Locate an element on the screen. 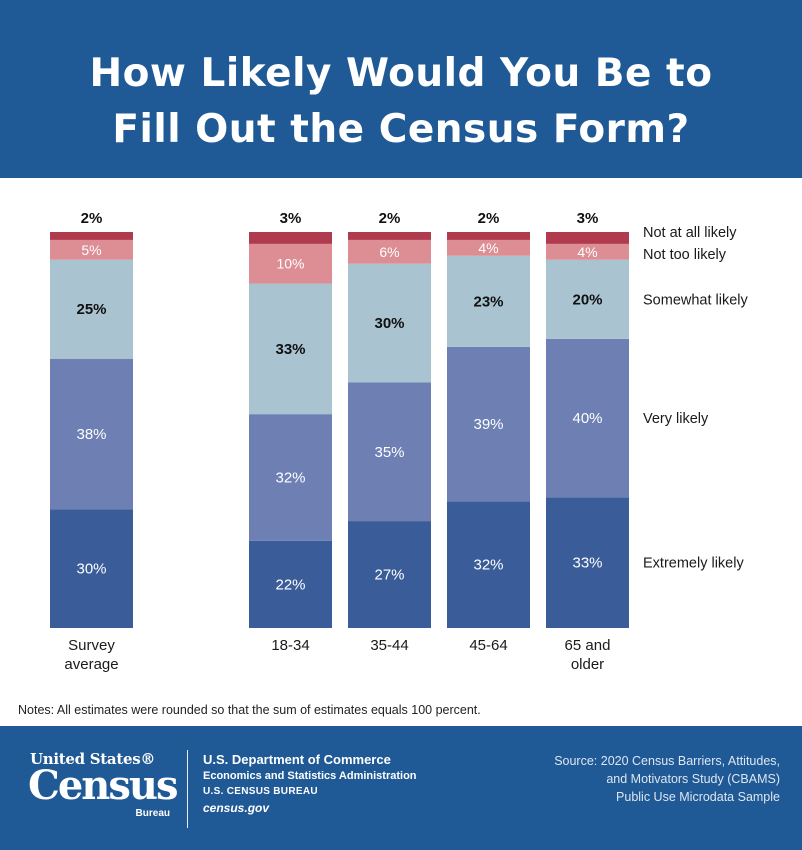 Image resolution: width=802 pixels, height=850 pixels. logo-main-text: Census is located at coordinates (103, 785).